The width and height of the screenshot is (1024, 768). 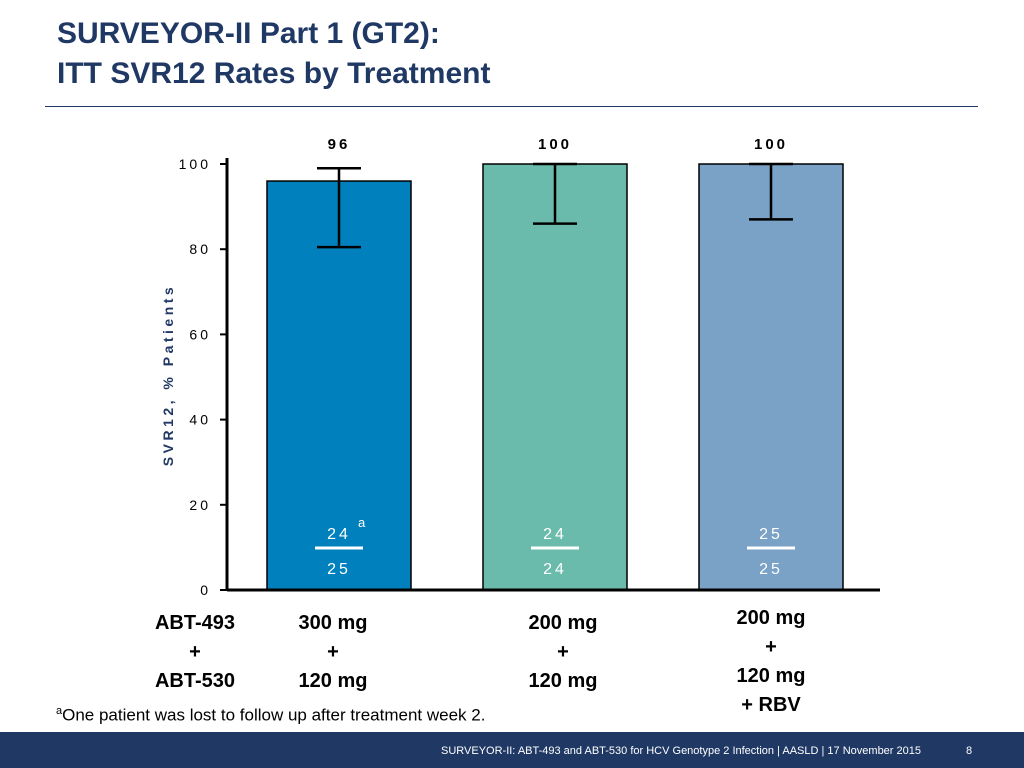 I want to click on category-label-3: 200 mg +120 mg + RBV, so click(x=771, y=662).